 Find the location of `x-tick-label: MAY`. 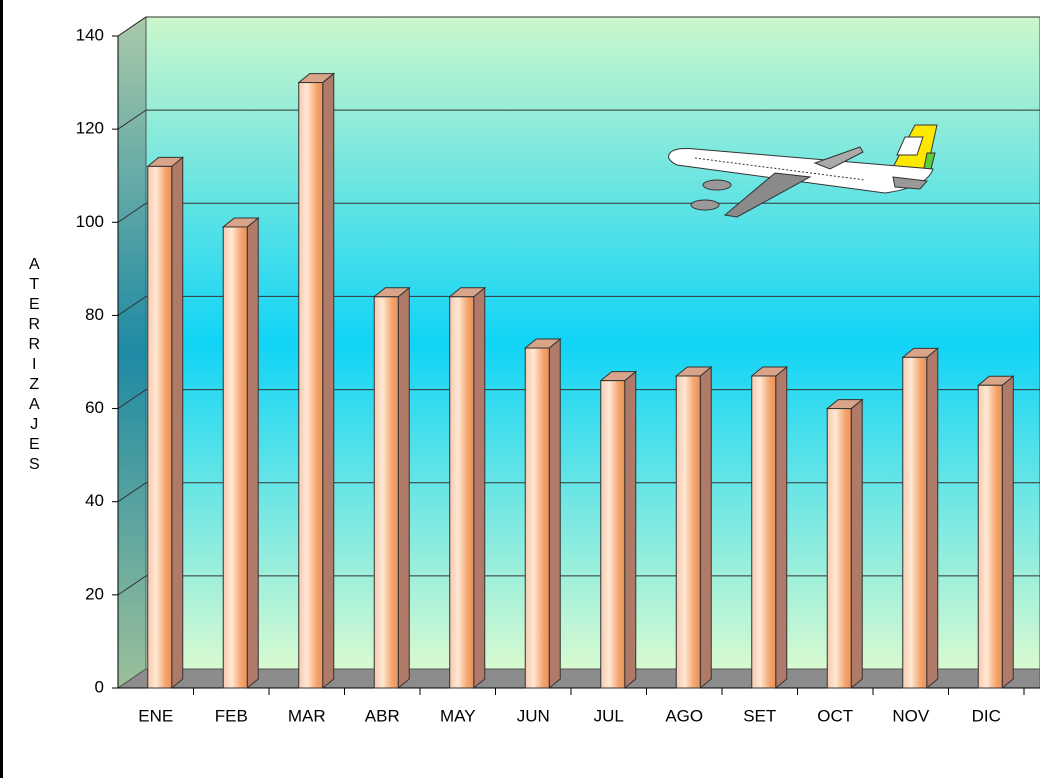

x-tick-label: MAY is located at coordinates (458, 715).